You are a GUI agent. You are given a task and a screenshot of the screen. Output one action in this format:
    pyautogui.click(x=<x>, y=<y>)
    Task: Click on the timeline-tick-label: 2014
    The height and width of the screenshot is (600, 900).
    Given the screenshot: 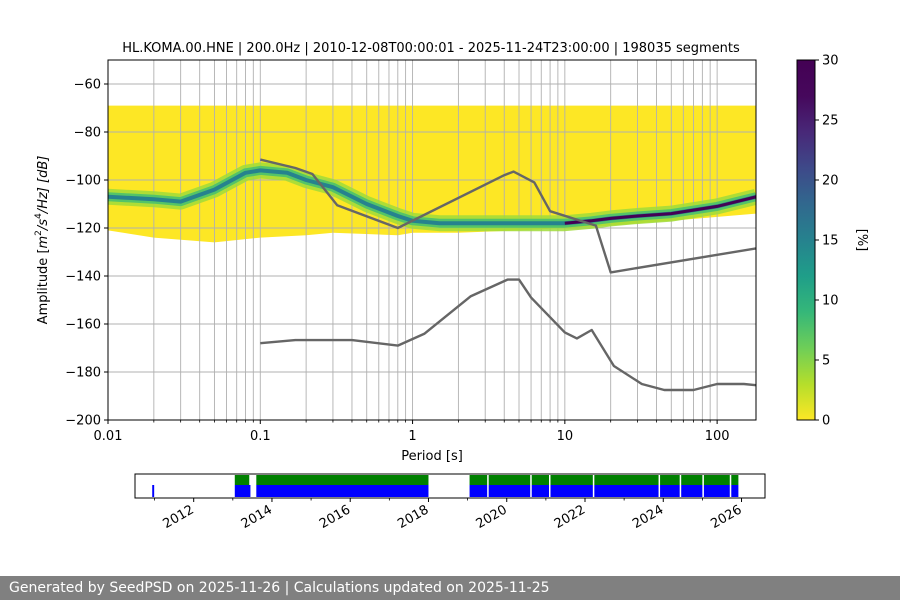 What is the action you would take?
    pyautogui.click(x=257, y=517)
    